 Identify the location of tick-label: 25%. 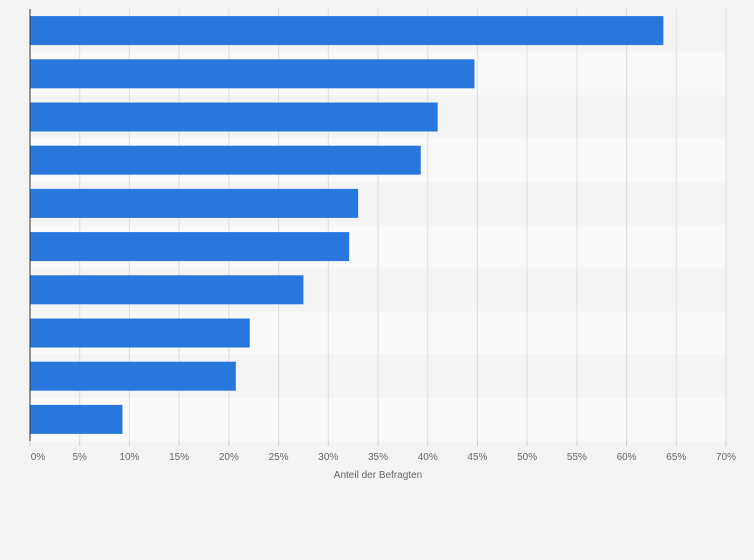
(279, 457).